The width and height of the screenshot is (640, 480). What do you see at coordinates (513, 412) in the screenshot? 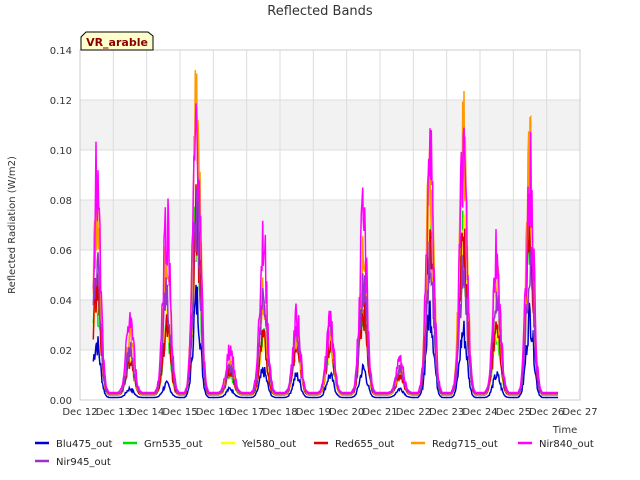
I see `x-tick-label: Dec 25` at bounding box center [513, 412].